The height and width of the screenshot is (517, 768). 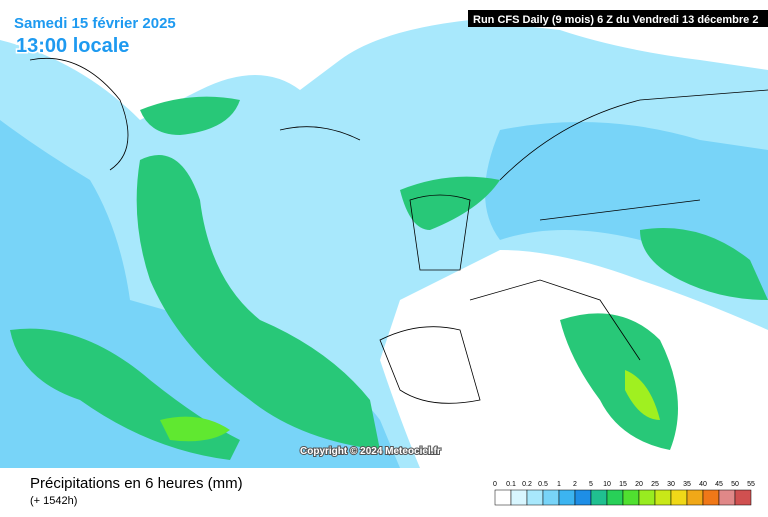 I want to click on legend-label: 10, so click(x=607, y=484).